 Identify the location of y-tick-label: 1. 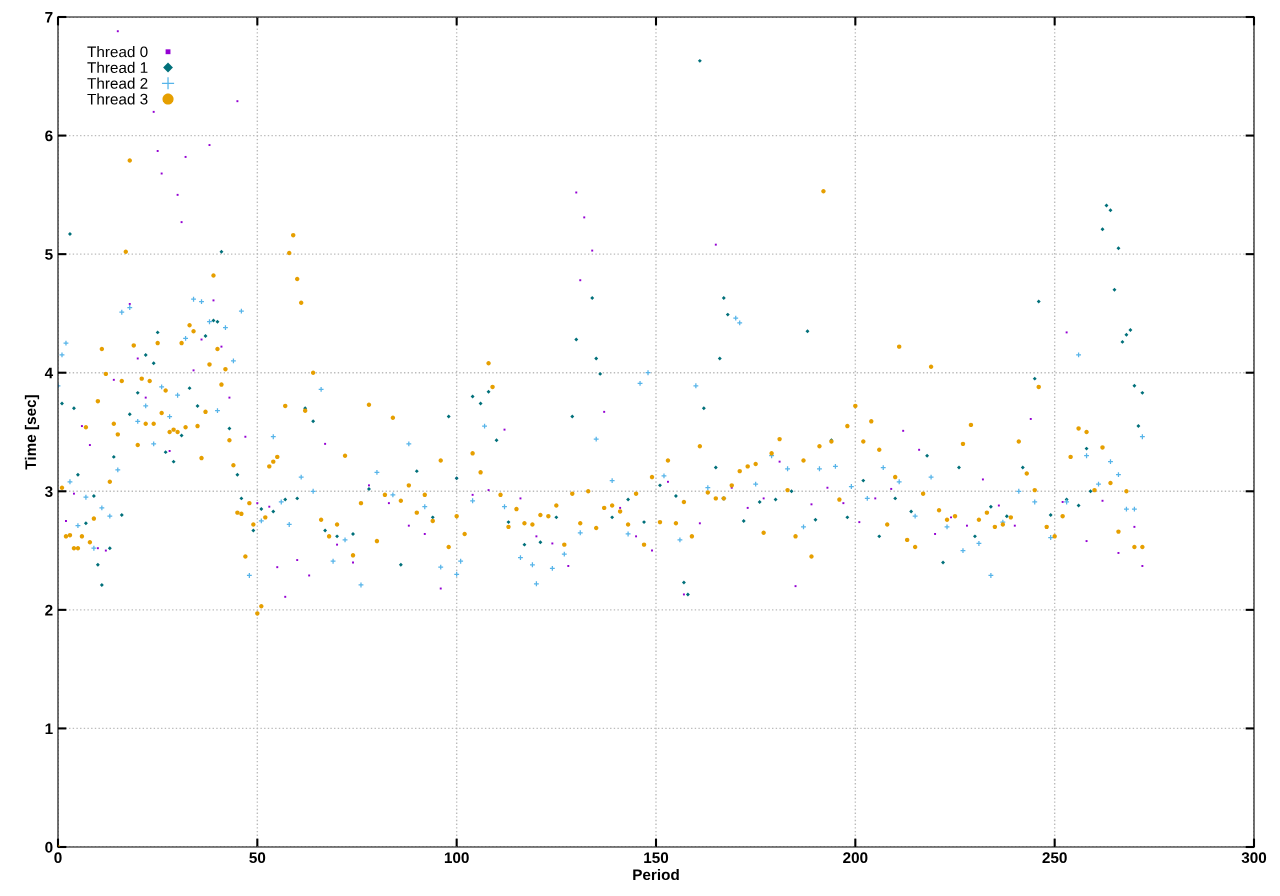
(49, 728).